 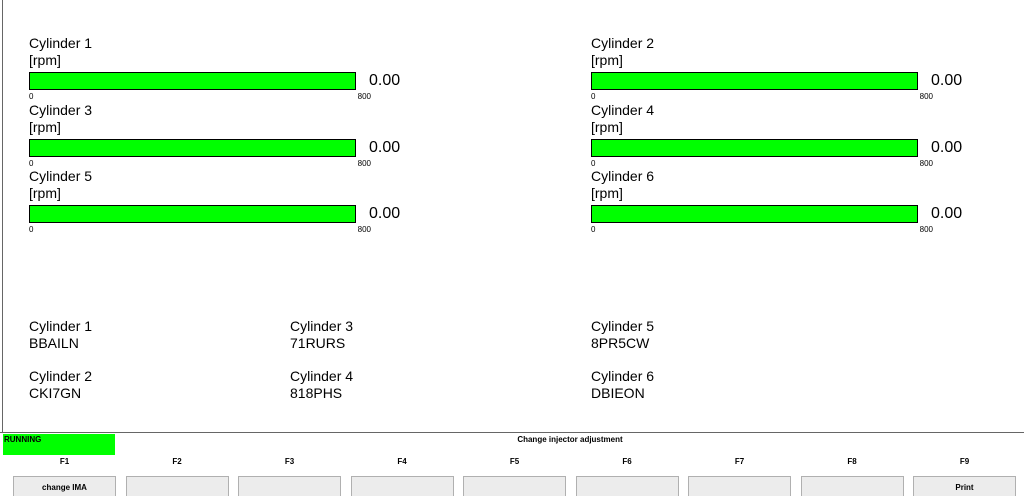 I want to click on code-value: CKI7GN, so click(x=55, y=393).